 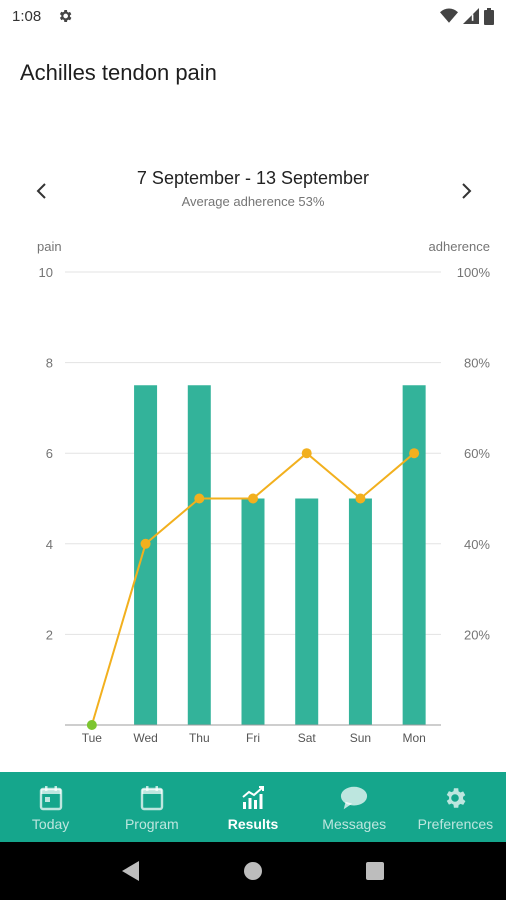 What do you see at coordinates (91, 725) in the screenshot?
I see `adherence-point-tue` at bounding box center [91, 725].